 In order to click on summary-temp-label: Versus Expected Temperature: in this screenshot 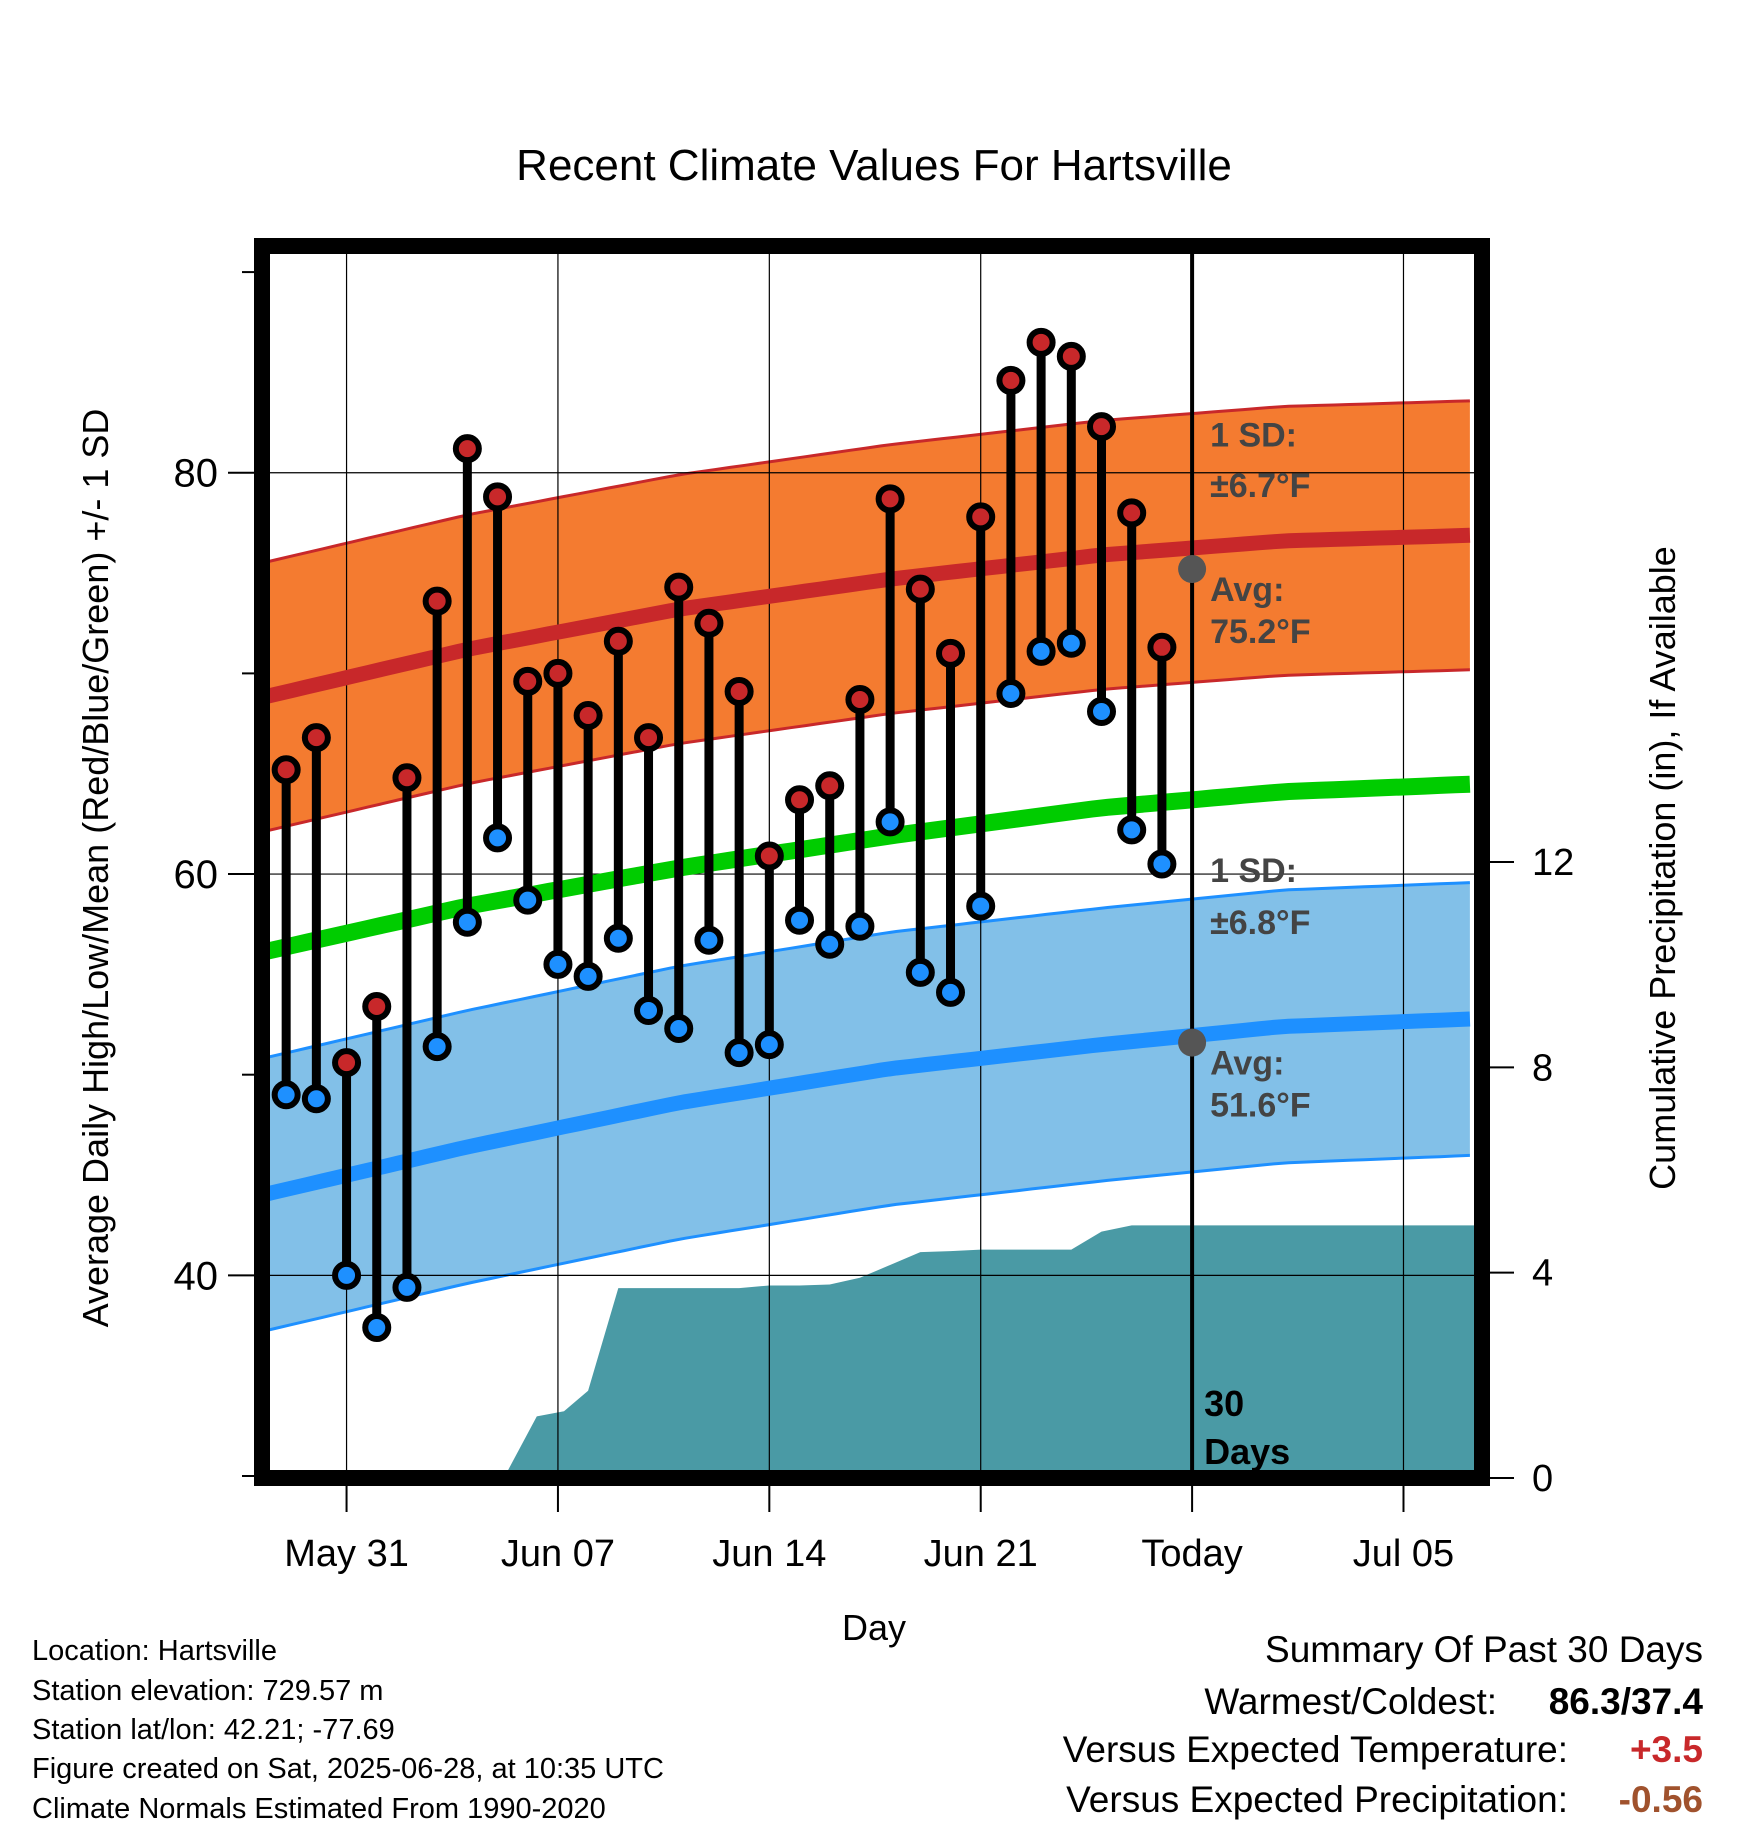, I will do `click(1315, 1749)`.